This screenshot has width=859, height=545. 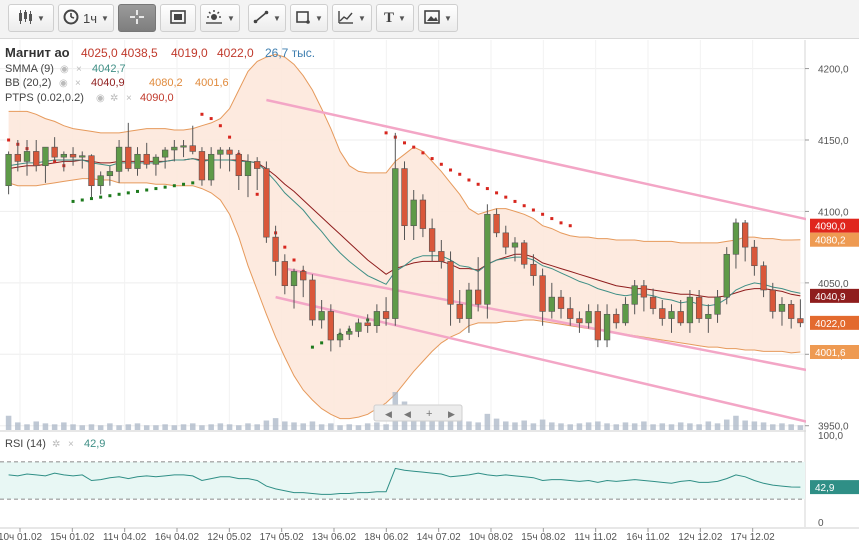 What do you see at coordinates (63, 444) in the screenshot?
I see `rsi-controls: ✲ ×` at bounding box center [63, 444].